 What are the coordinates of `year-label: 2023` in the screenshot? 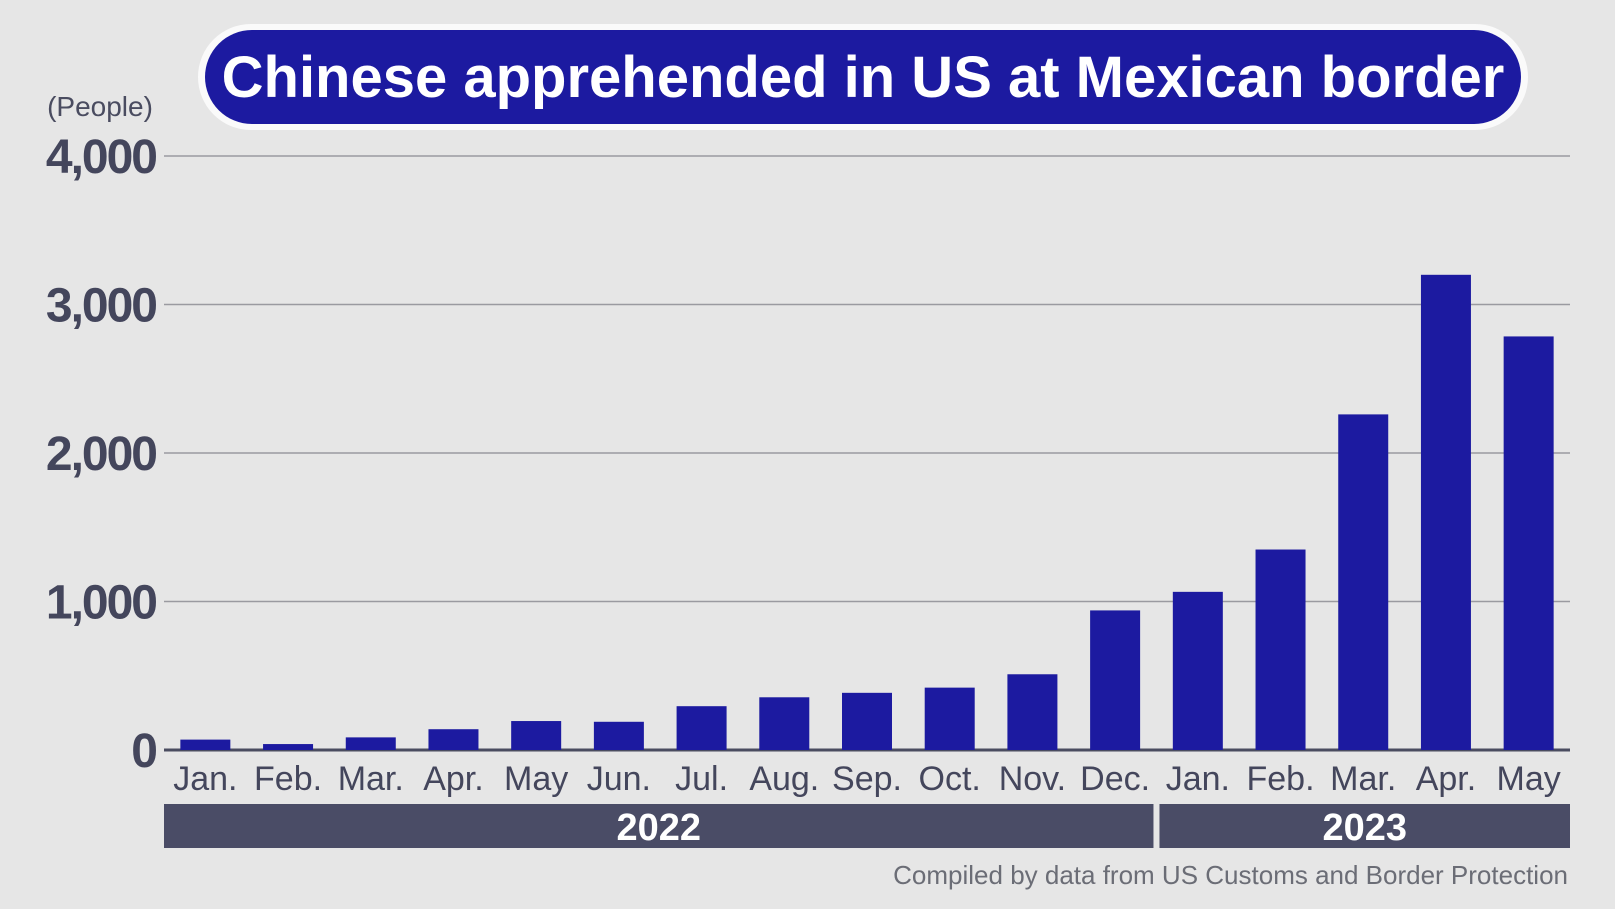 It's located at (1364, 828).